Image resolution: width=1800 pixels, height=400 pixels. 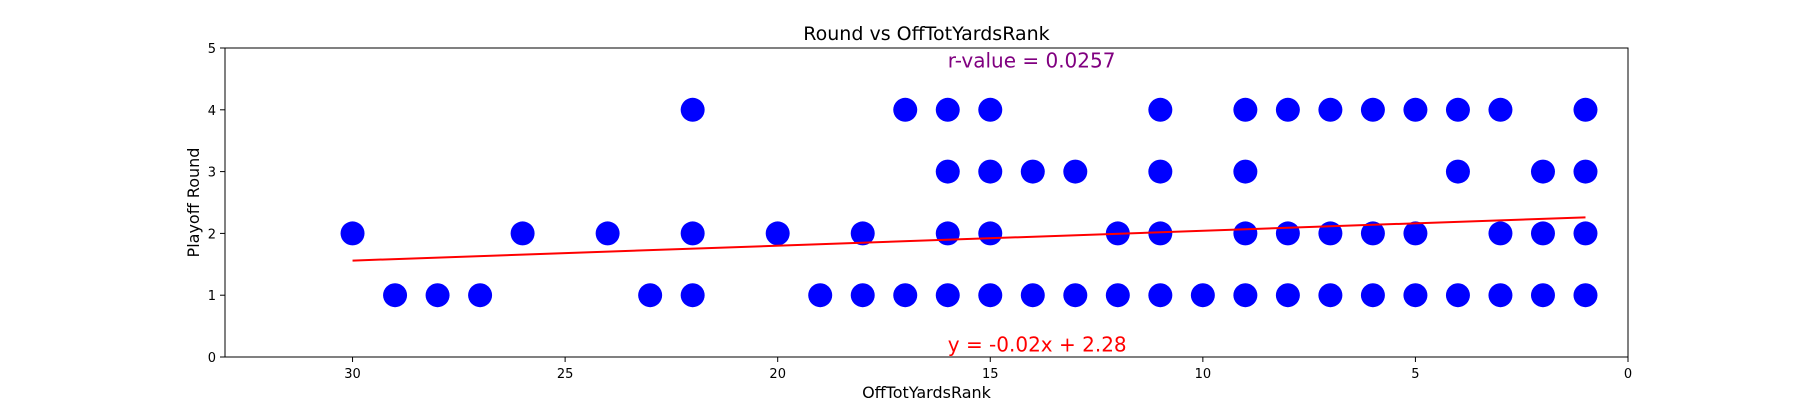 I want to click on r-value-annotation: r-value = 0.0257, so click(x=1032, y=60).